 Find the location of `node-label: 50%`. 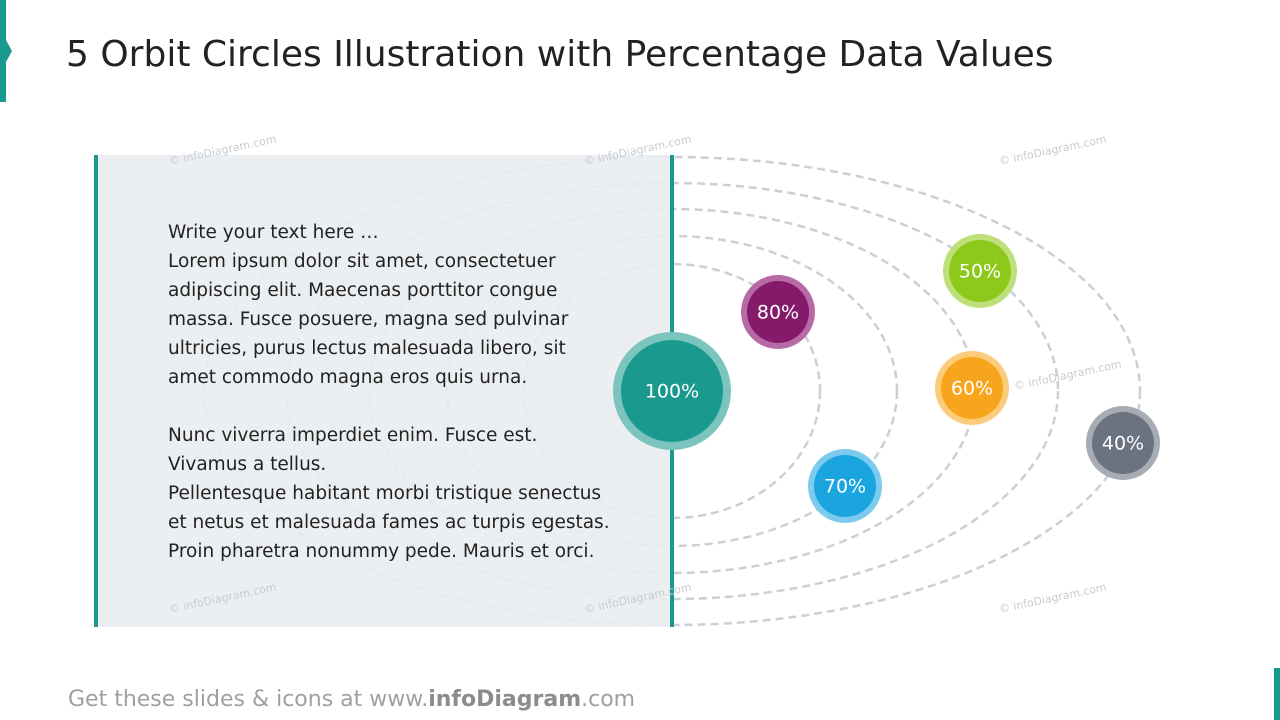

node-label: 50% is located at coordinates (980, 272).